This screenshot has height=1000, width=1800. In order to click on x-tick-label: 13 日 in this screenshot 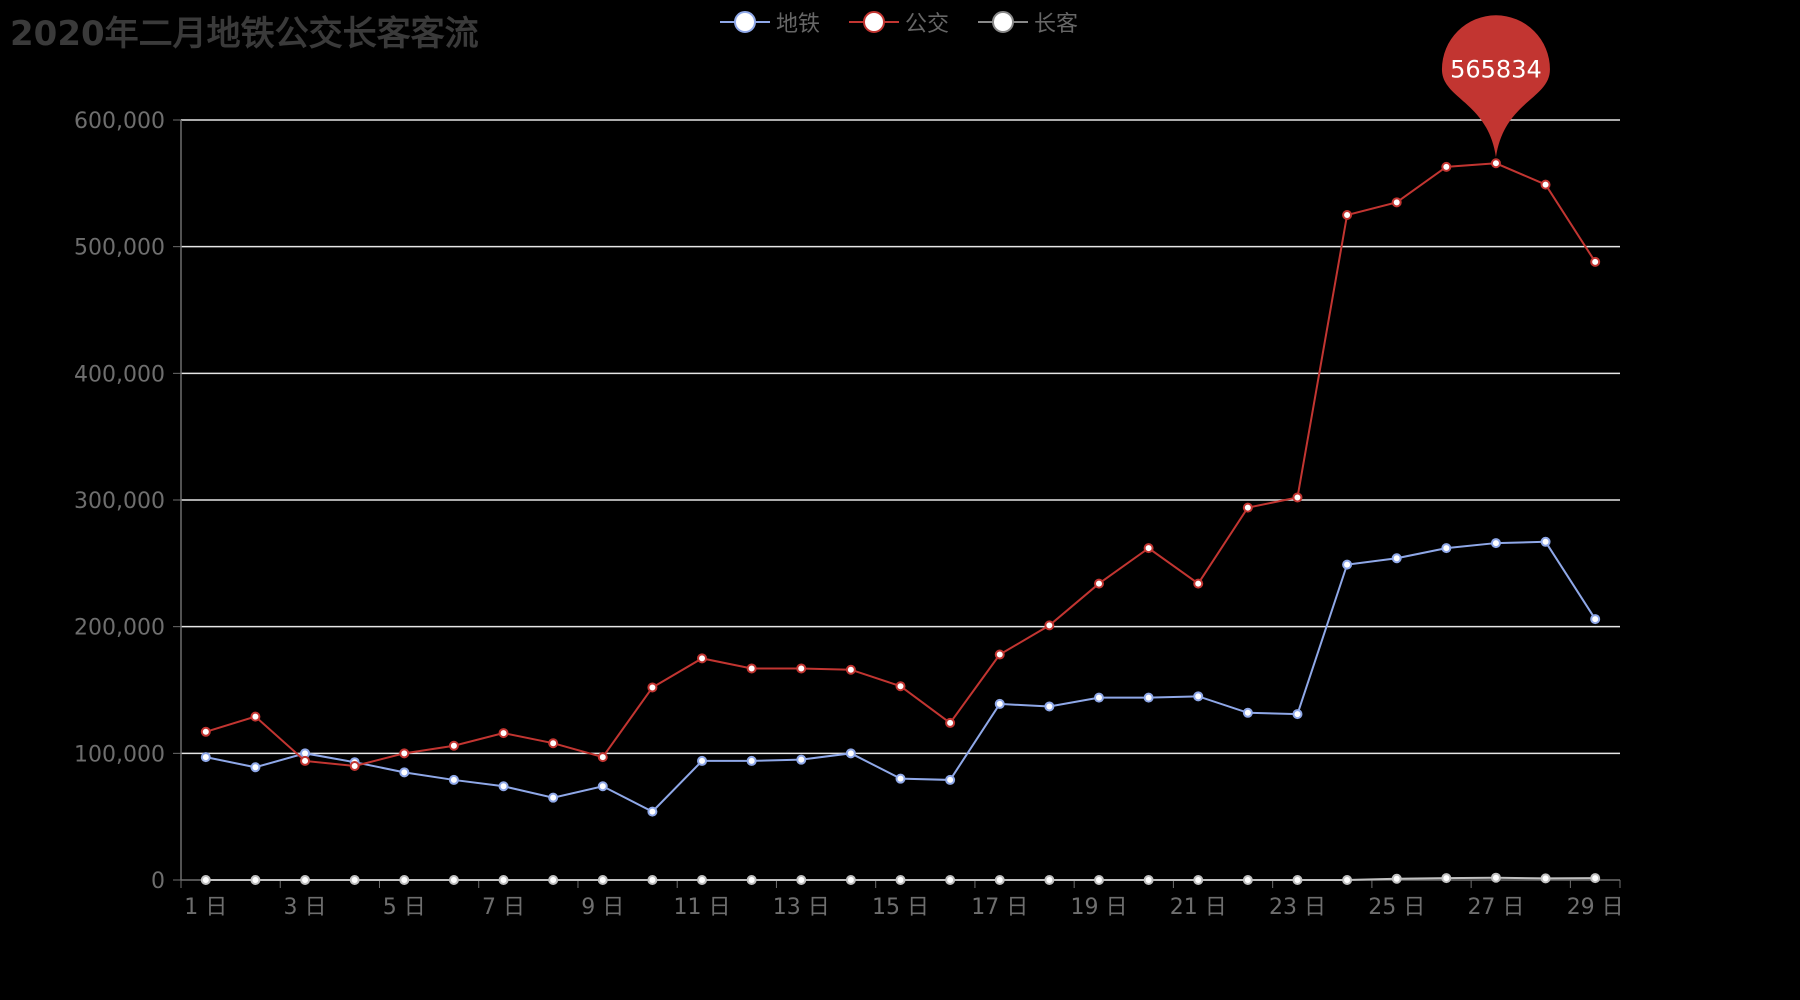, I will do `click(801, 907)`.